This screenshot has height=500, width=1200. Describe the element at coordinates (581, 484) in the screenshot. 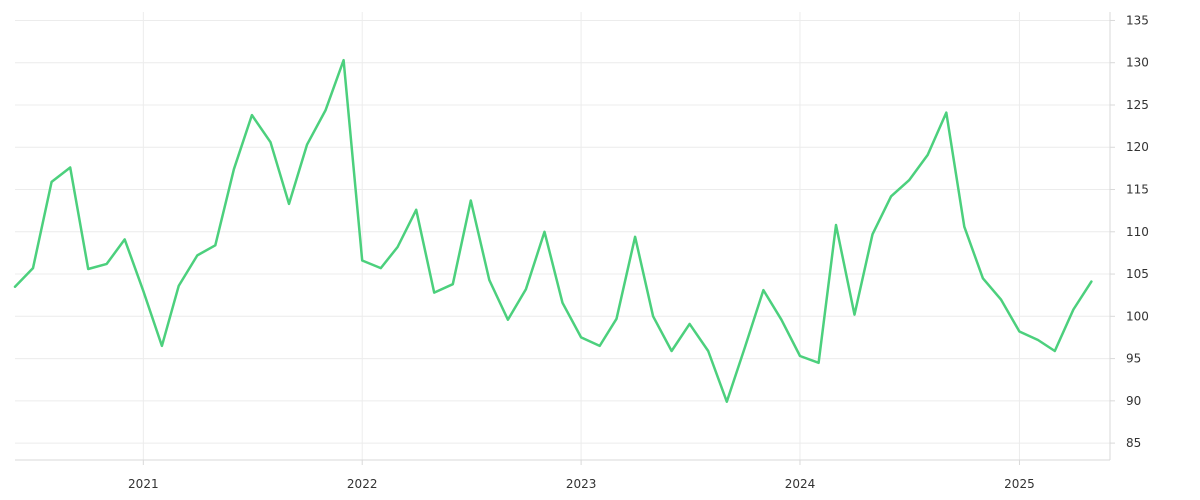

I see `x-tick-label: 2023` at that location.